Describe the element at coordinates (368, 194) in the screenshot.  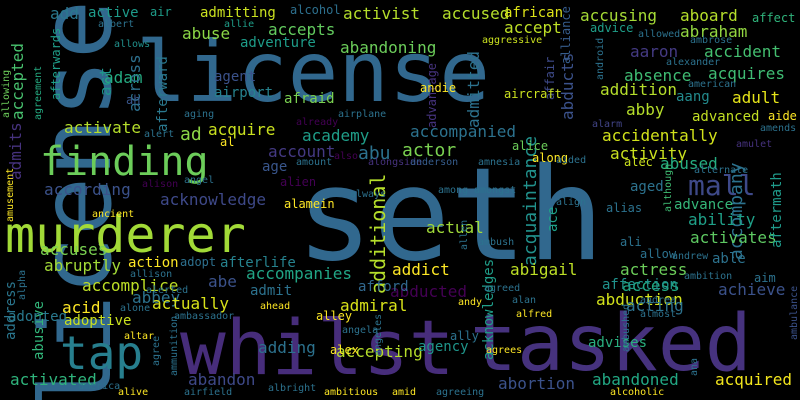
I see `cloud-word: always` at that location.